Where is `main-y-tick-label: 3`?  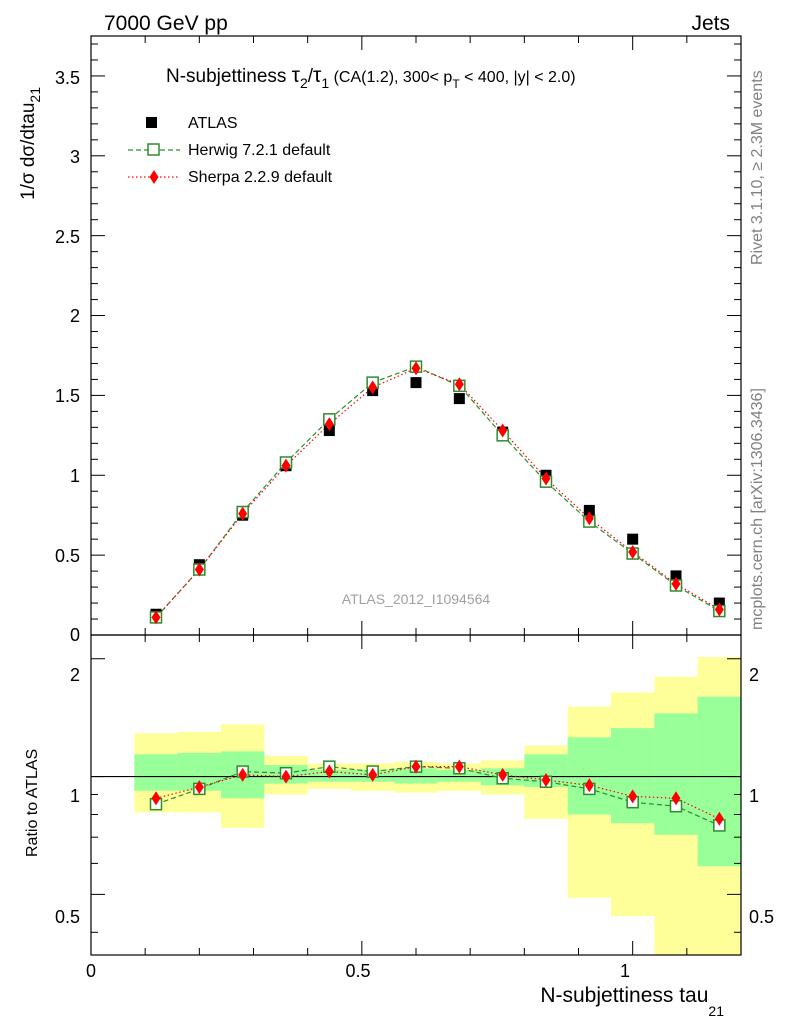 main-y-tick-label: 3 is located at coordinates (75, 157).